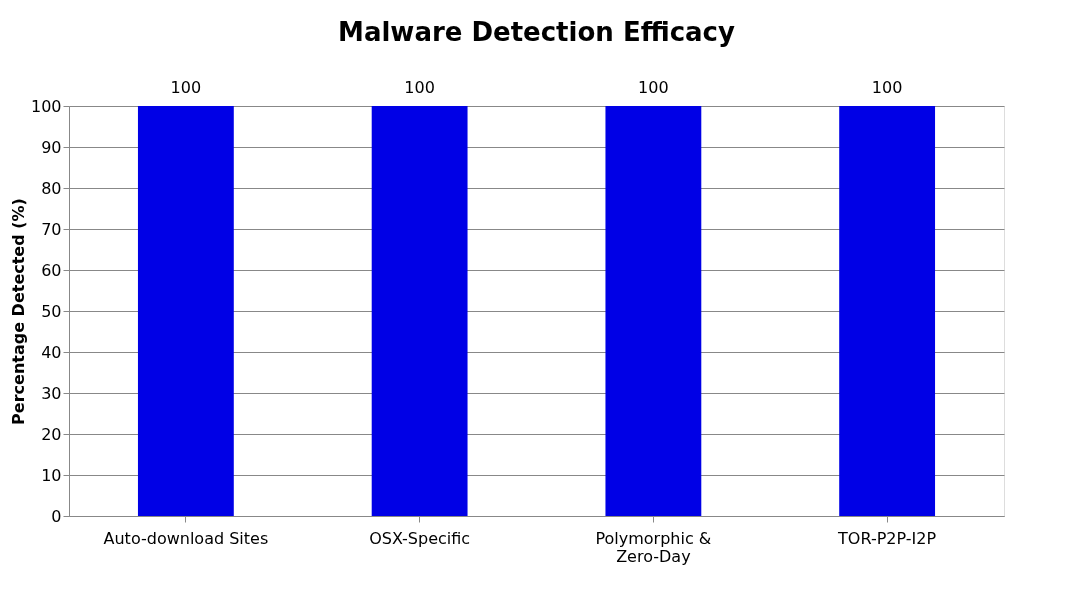 The width and height of the screenshot is (1072, 594). What do you see at coordinates (51, 475) in the screenshot?
I see `y-tick-label: 10` at bounding box center [51, 475].